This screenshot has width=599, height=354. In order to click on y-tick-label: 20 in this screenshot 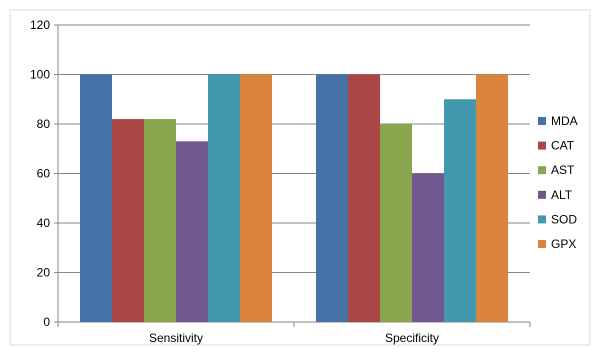, I will do `click(44, 273)`.